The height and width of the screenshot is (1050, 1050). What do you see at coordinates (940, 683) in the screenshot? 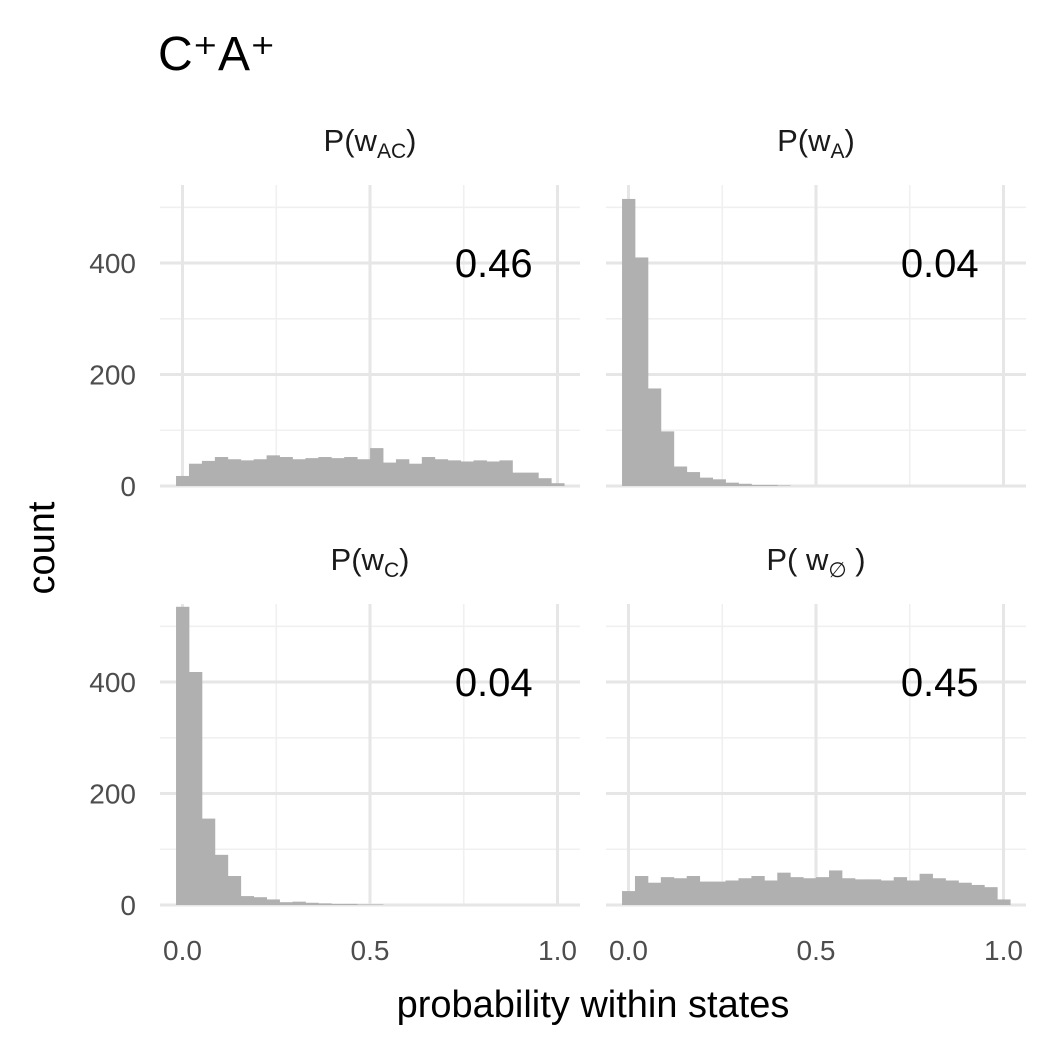
I see `panel-annotation: 0.45` at bounding box center [940, 683].